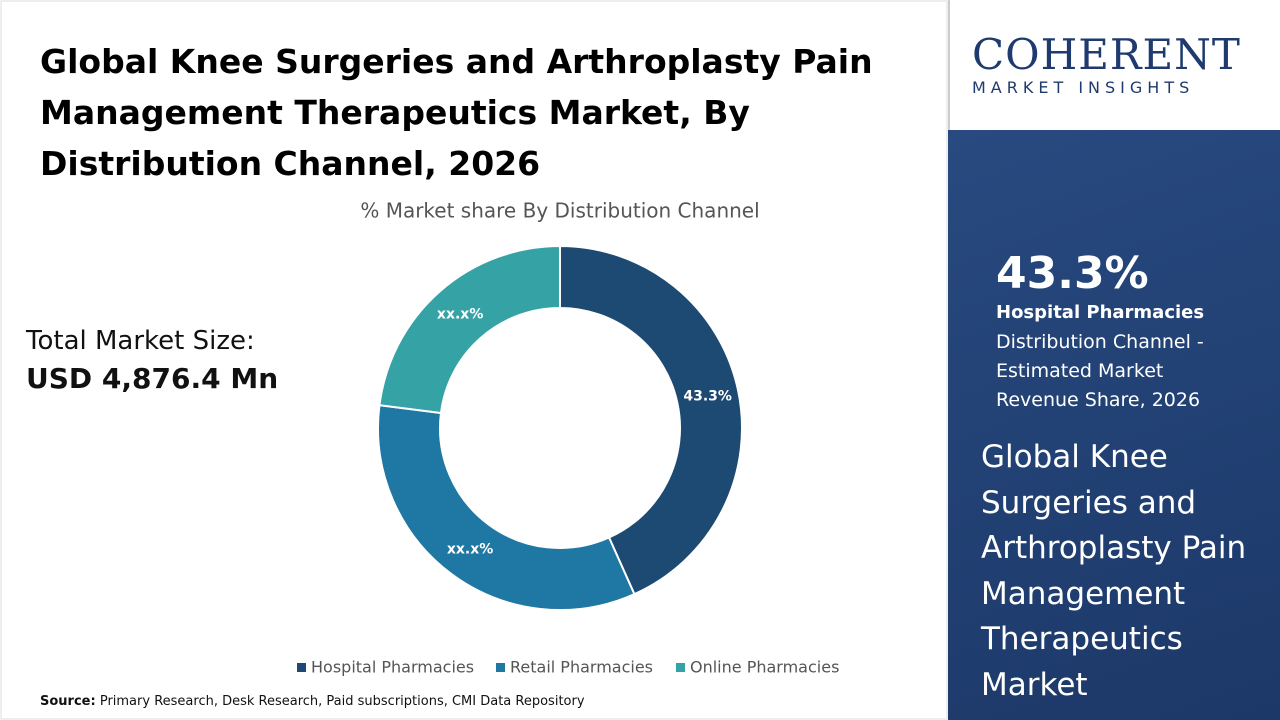 This screenshot has height=720, width=1280. Describe the element at coordinates (392, 667) in the screenshot. I see `legend-label: Hospital Pharmacies` at that location.